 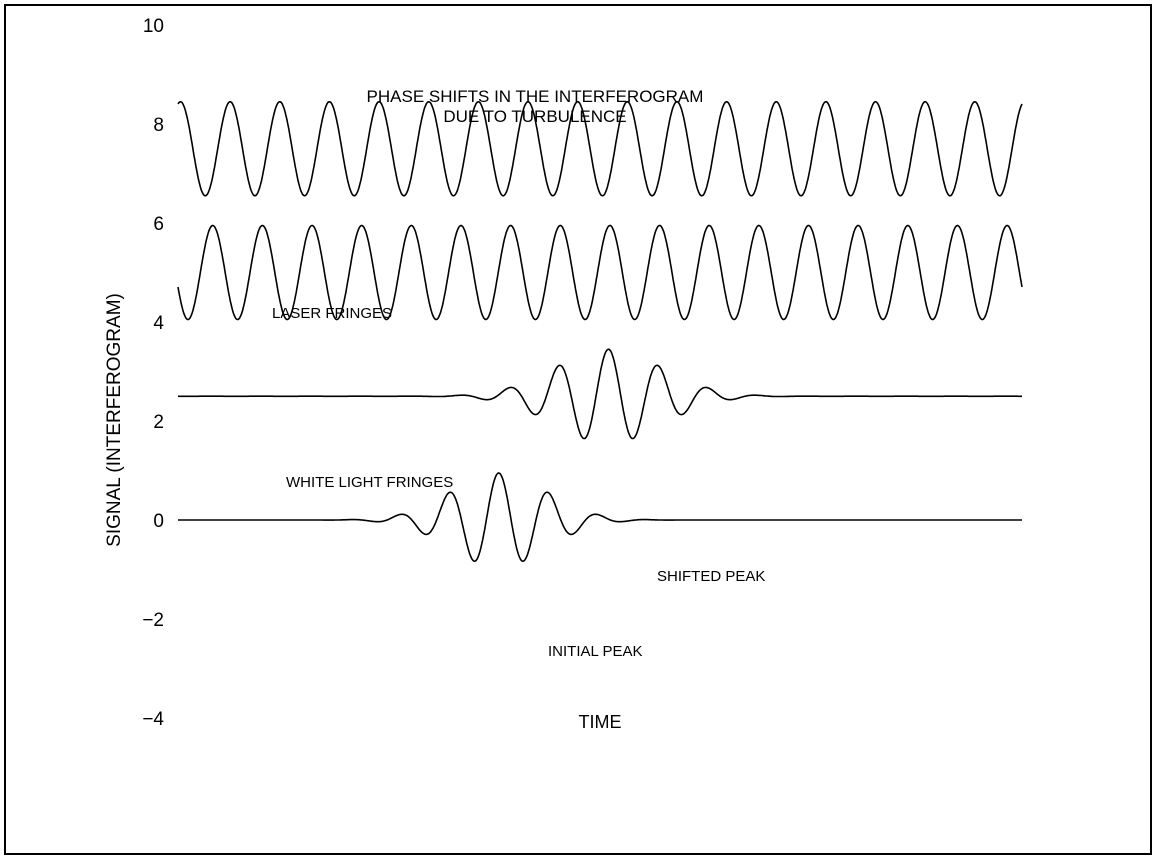 I want to click on y-tick-label: −2, so click(x=153, y=620).